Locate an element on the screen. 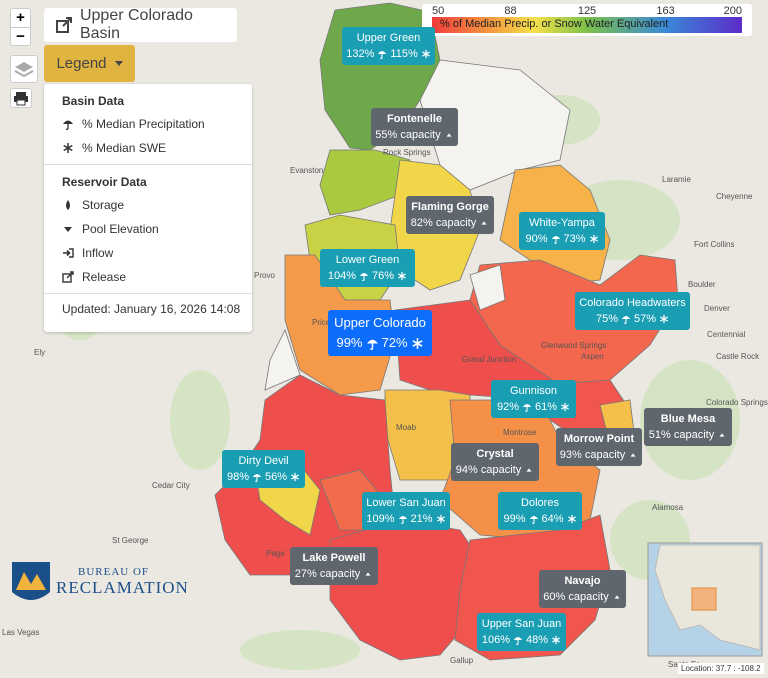  place-label: Moab is located at coordinates (406, 427).